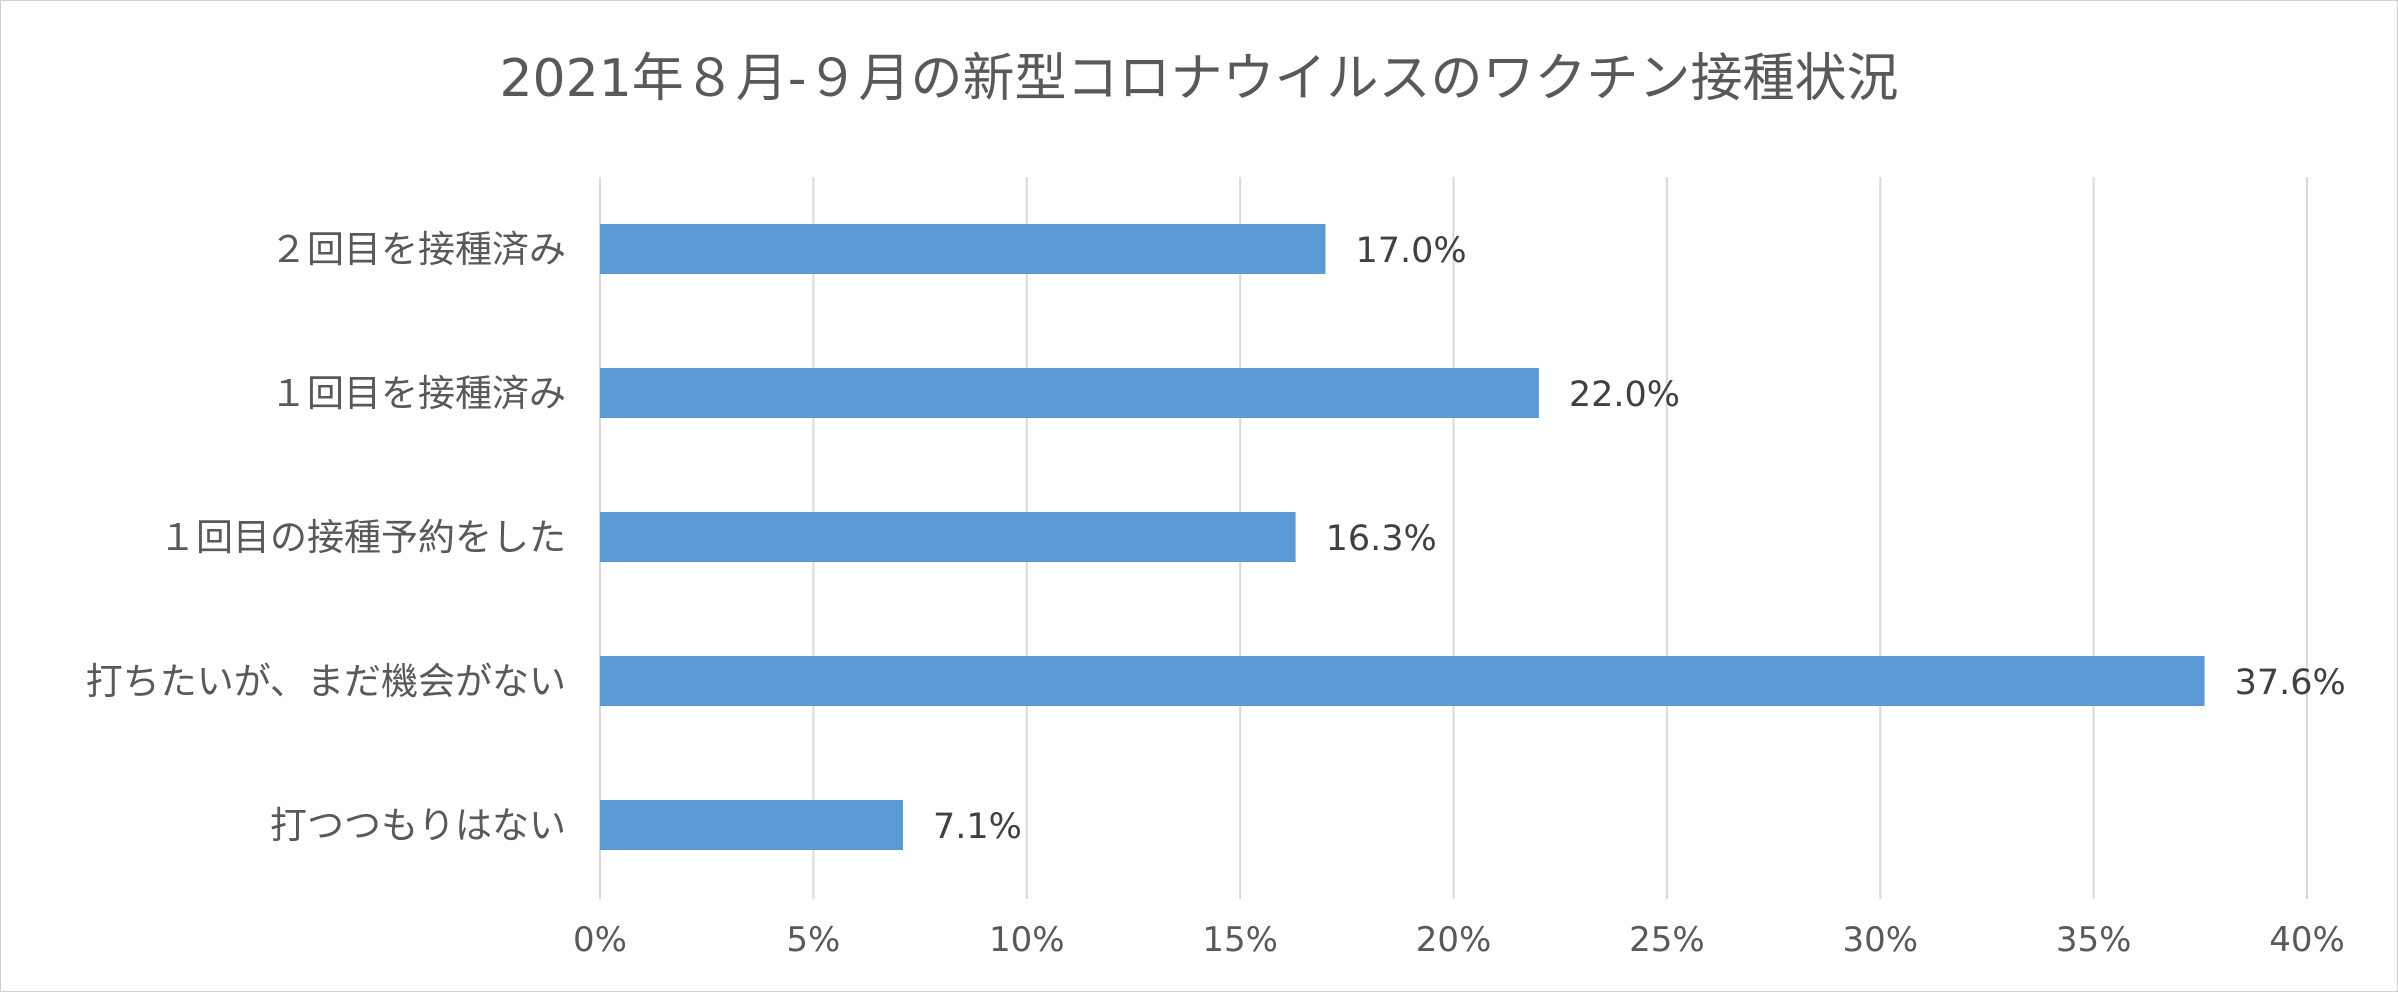 This screenshot has width=2398, height=992. I want to click on category-label: １回目の接種予約をした, so click(362, 537).